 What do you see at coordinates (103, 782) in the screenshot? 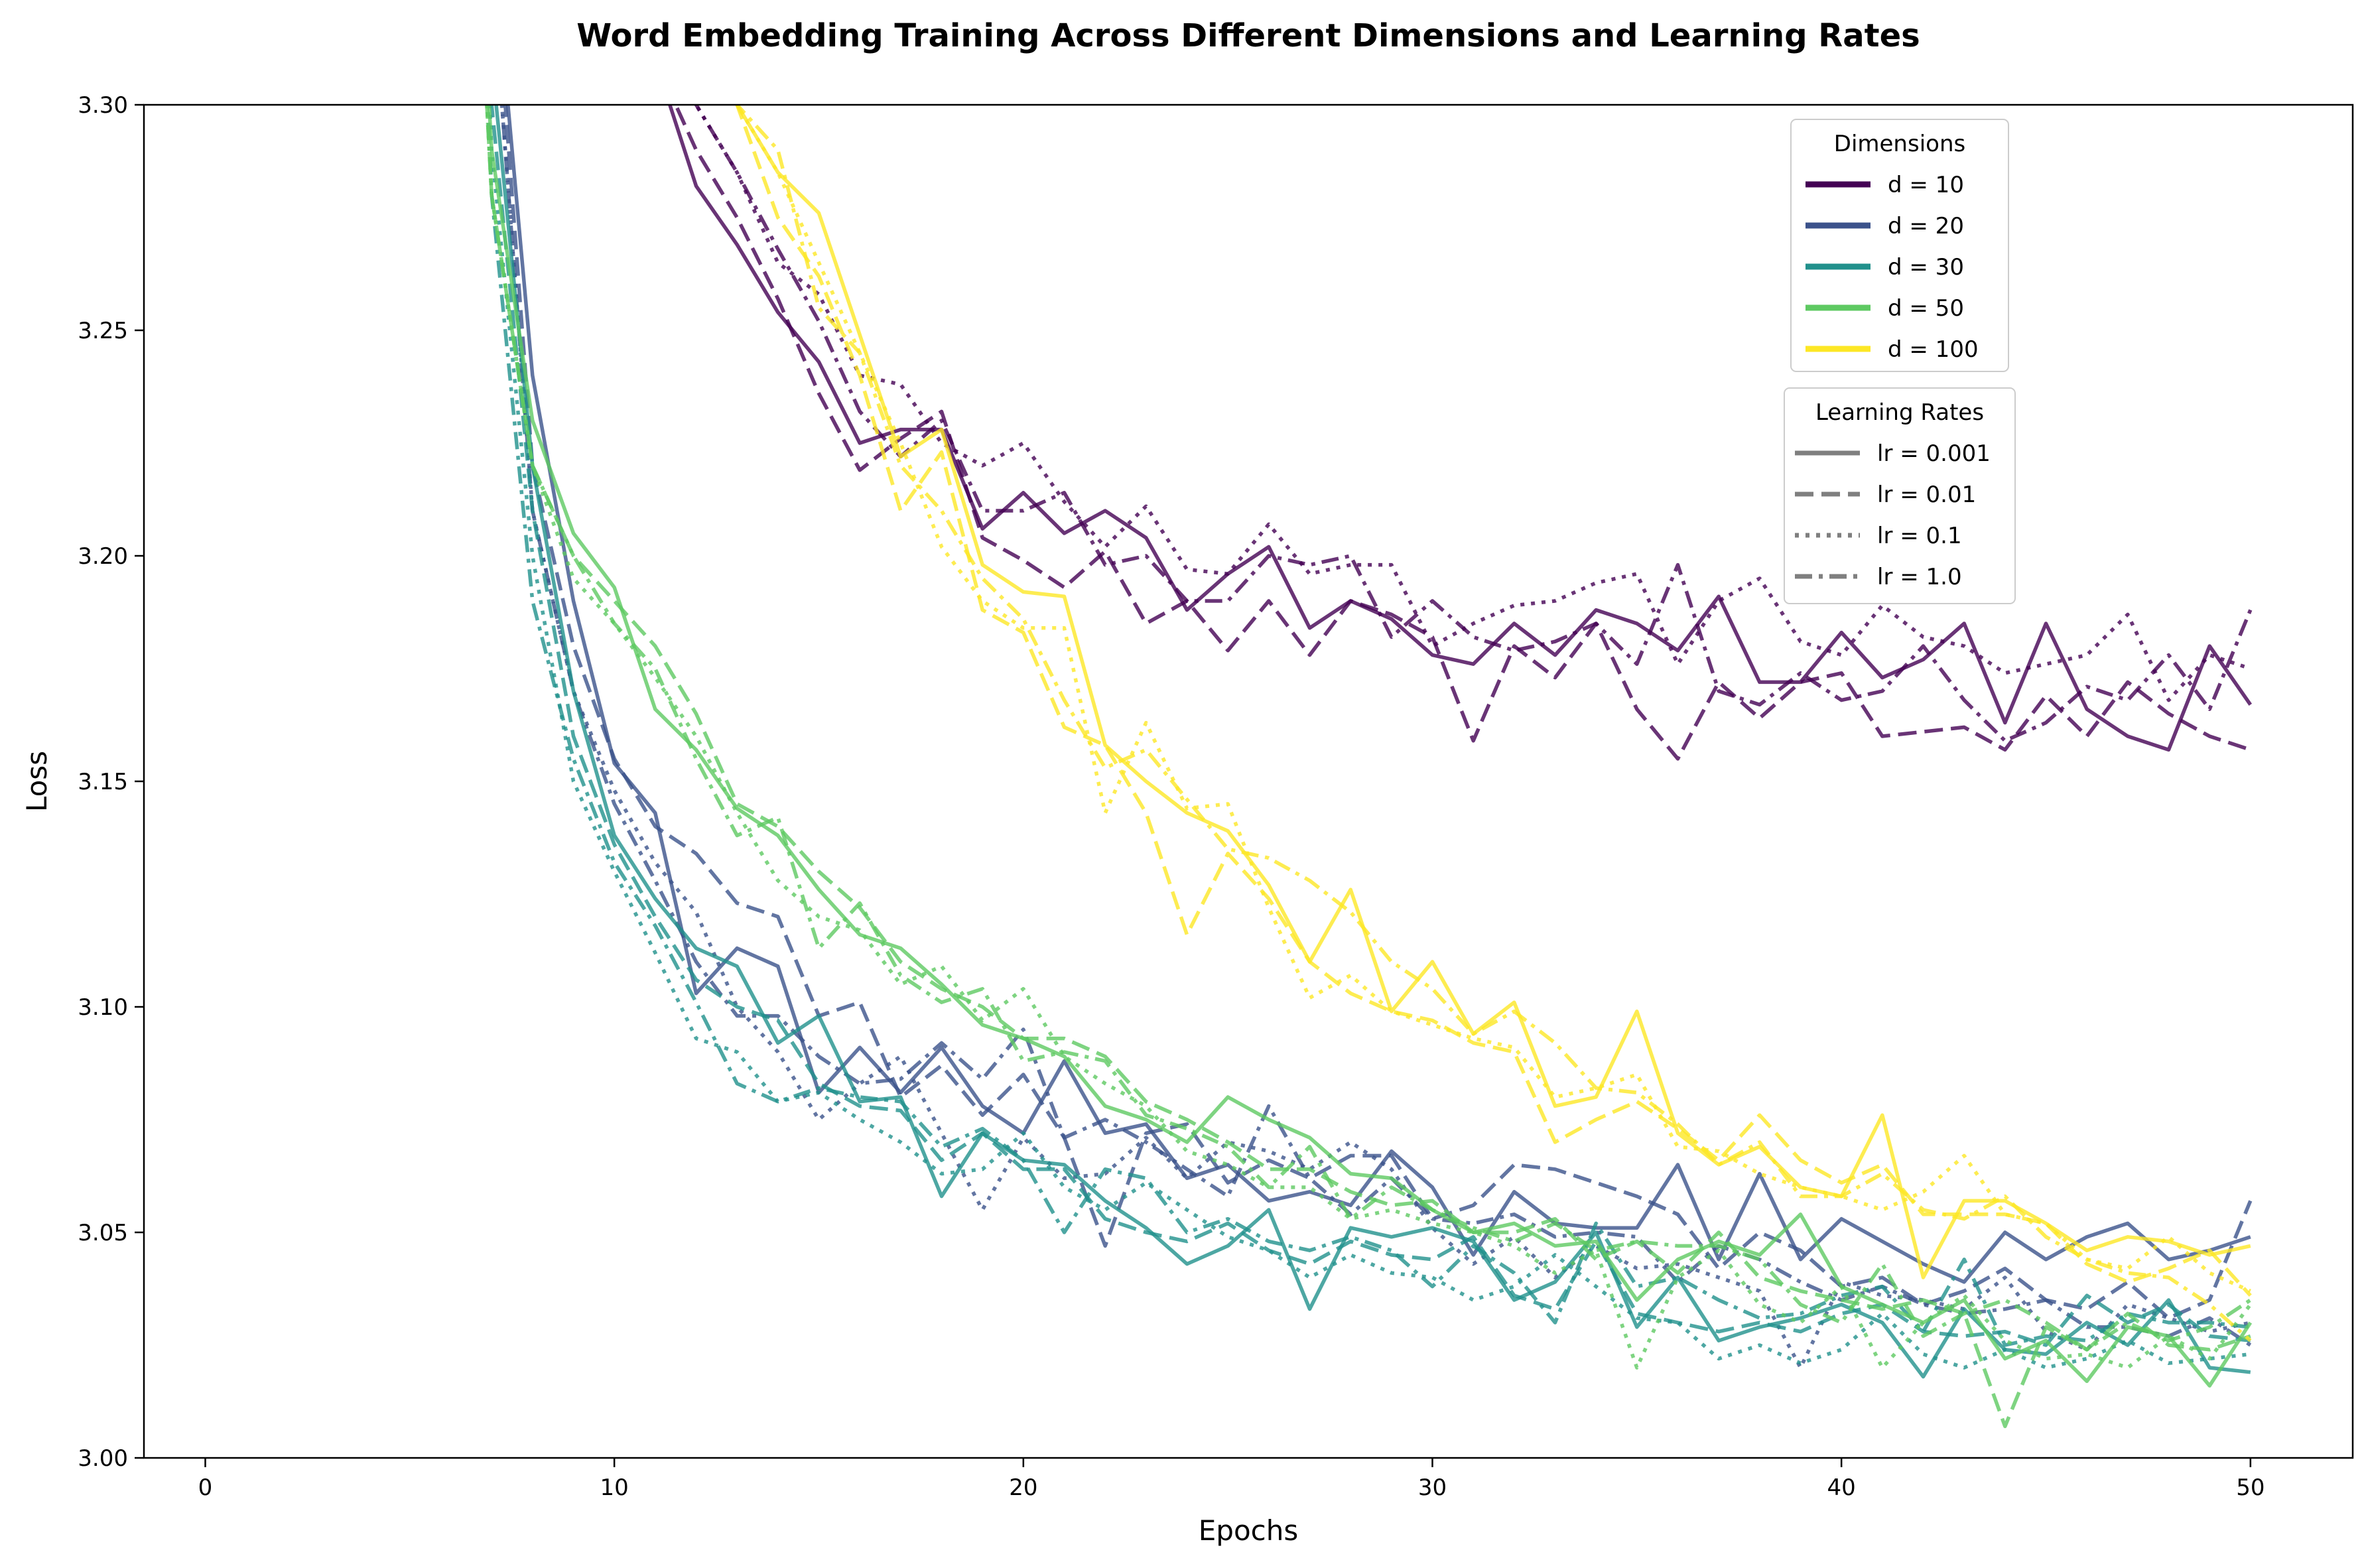
I see `y-tick-label: 3.15` at bounding box center [103, 782].